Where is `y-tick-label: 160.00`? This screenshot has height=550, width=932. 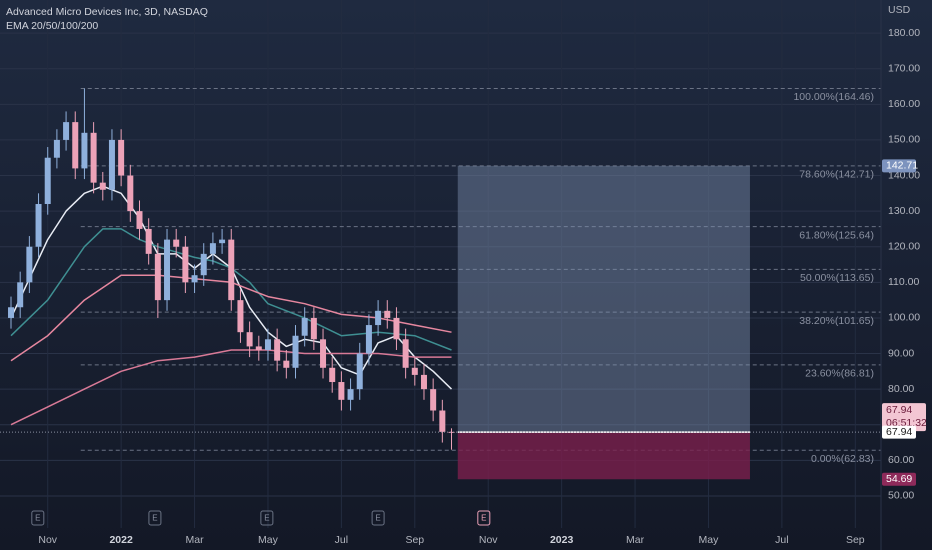 y-tick-label: 160.00 is located at coordinates (904, 104).